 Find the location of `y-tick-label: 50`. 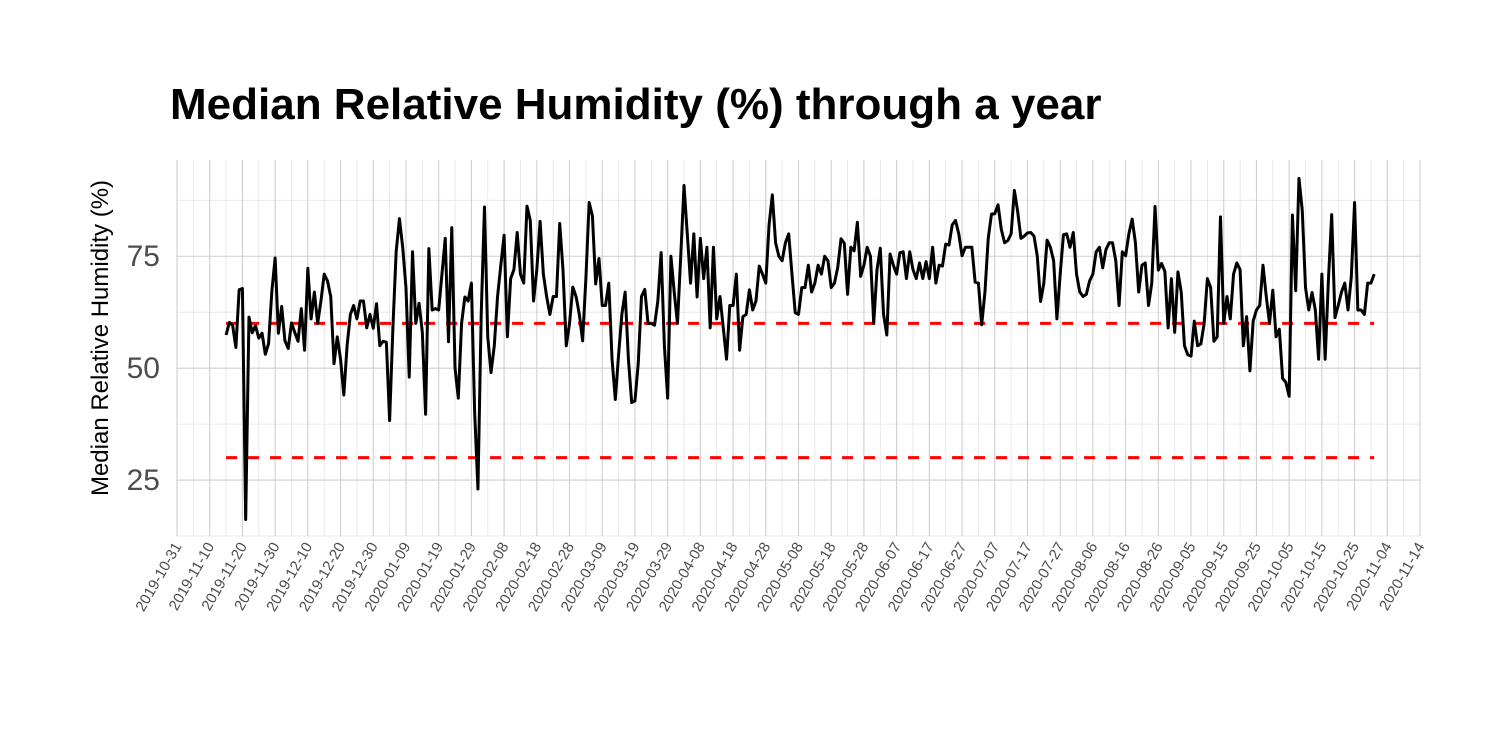

y-tick-label: 50 is located at coordinates (143, 368).